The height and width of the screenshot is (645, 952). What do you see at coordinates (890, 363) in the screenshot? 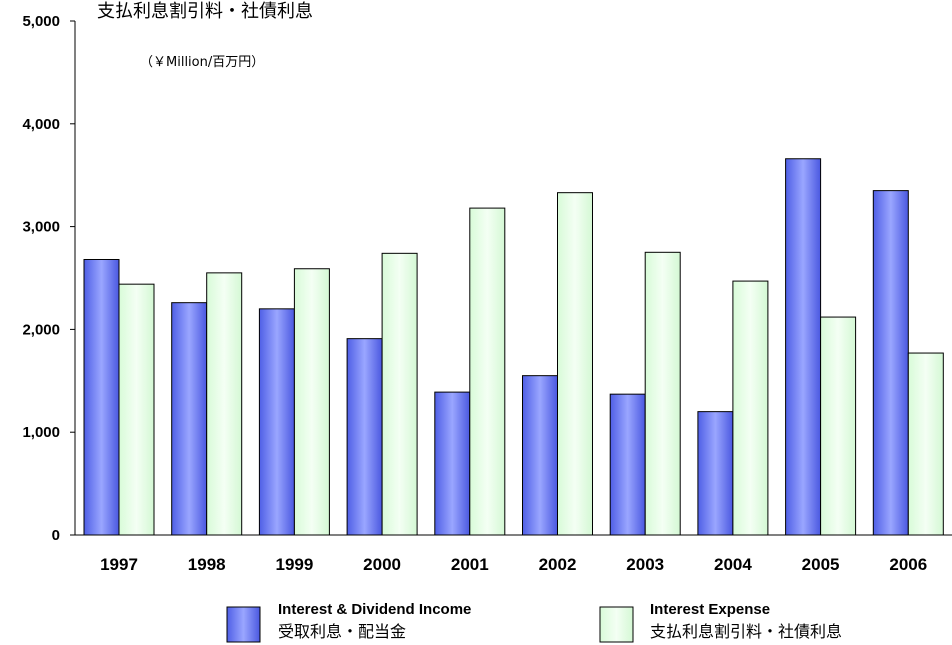
I see `bar-income-2006` at bounding box center [890, 363].